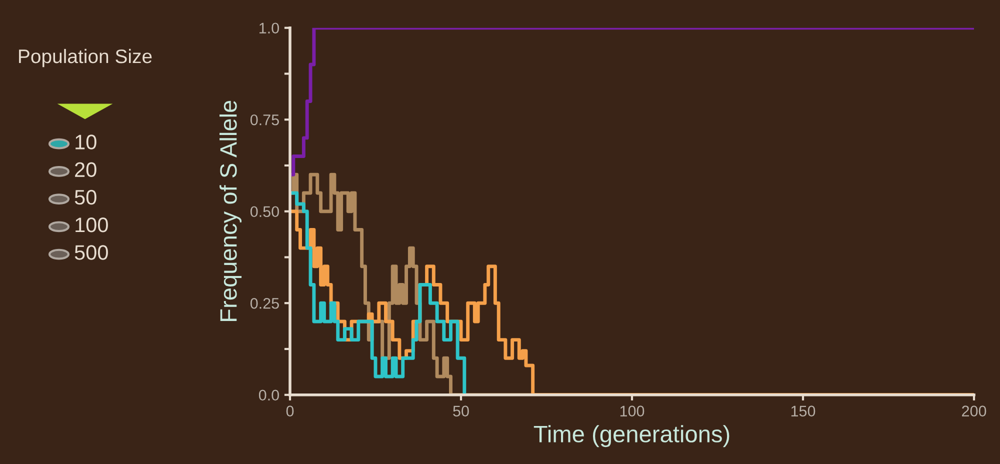  What do you see at coordinates (264, 212) in the screenshot?
I see `y-tick-label: 0.50` at bounding box center [264, 212].